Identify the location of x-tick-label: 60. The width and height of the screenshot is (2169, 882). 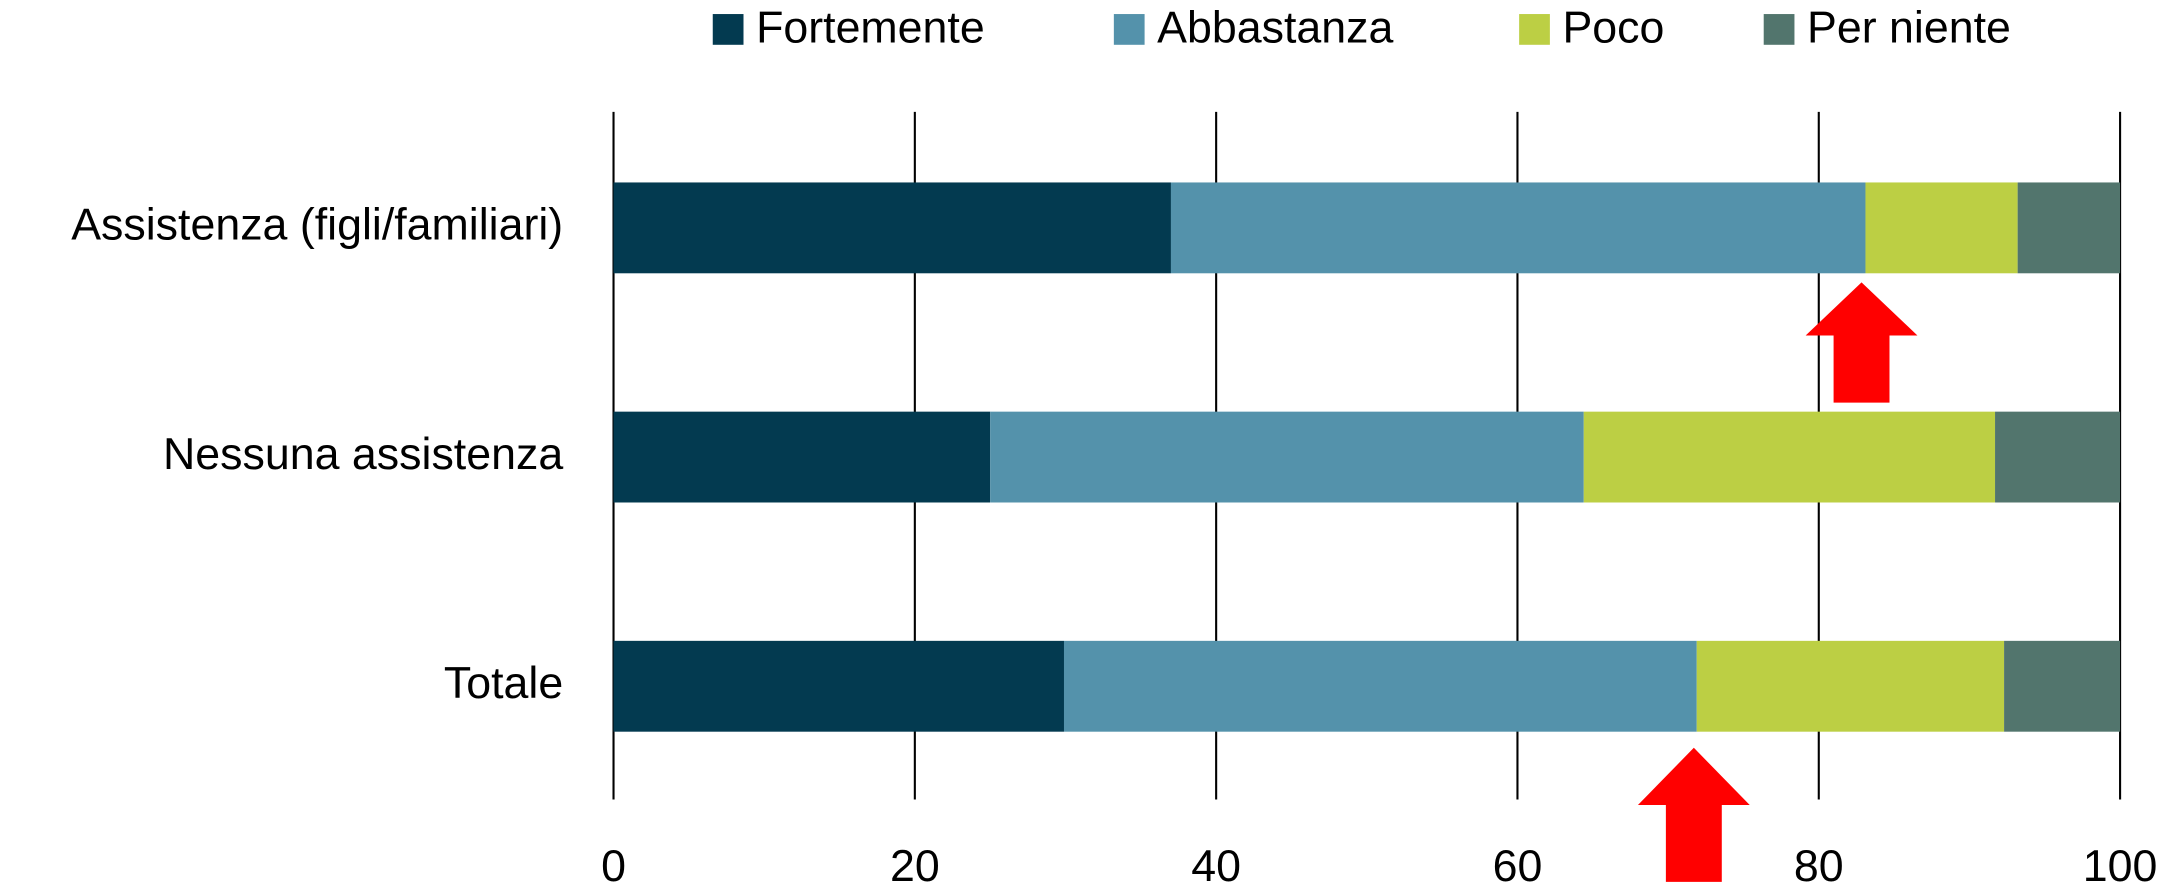
(1518, 862).